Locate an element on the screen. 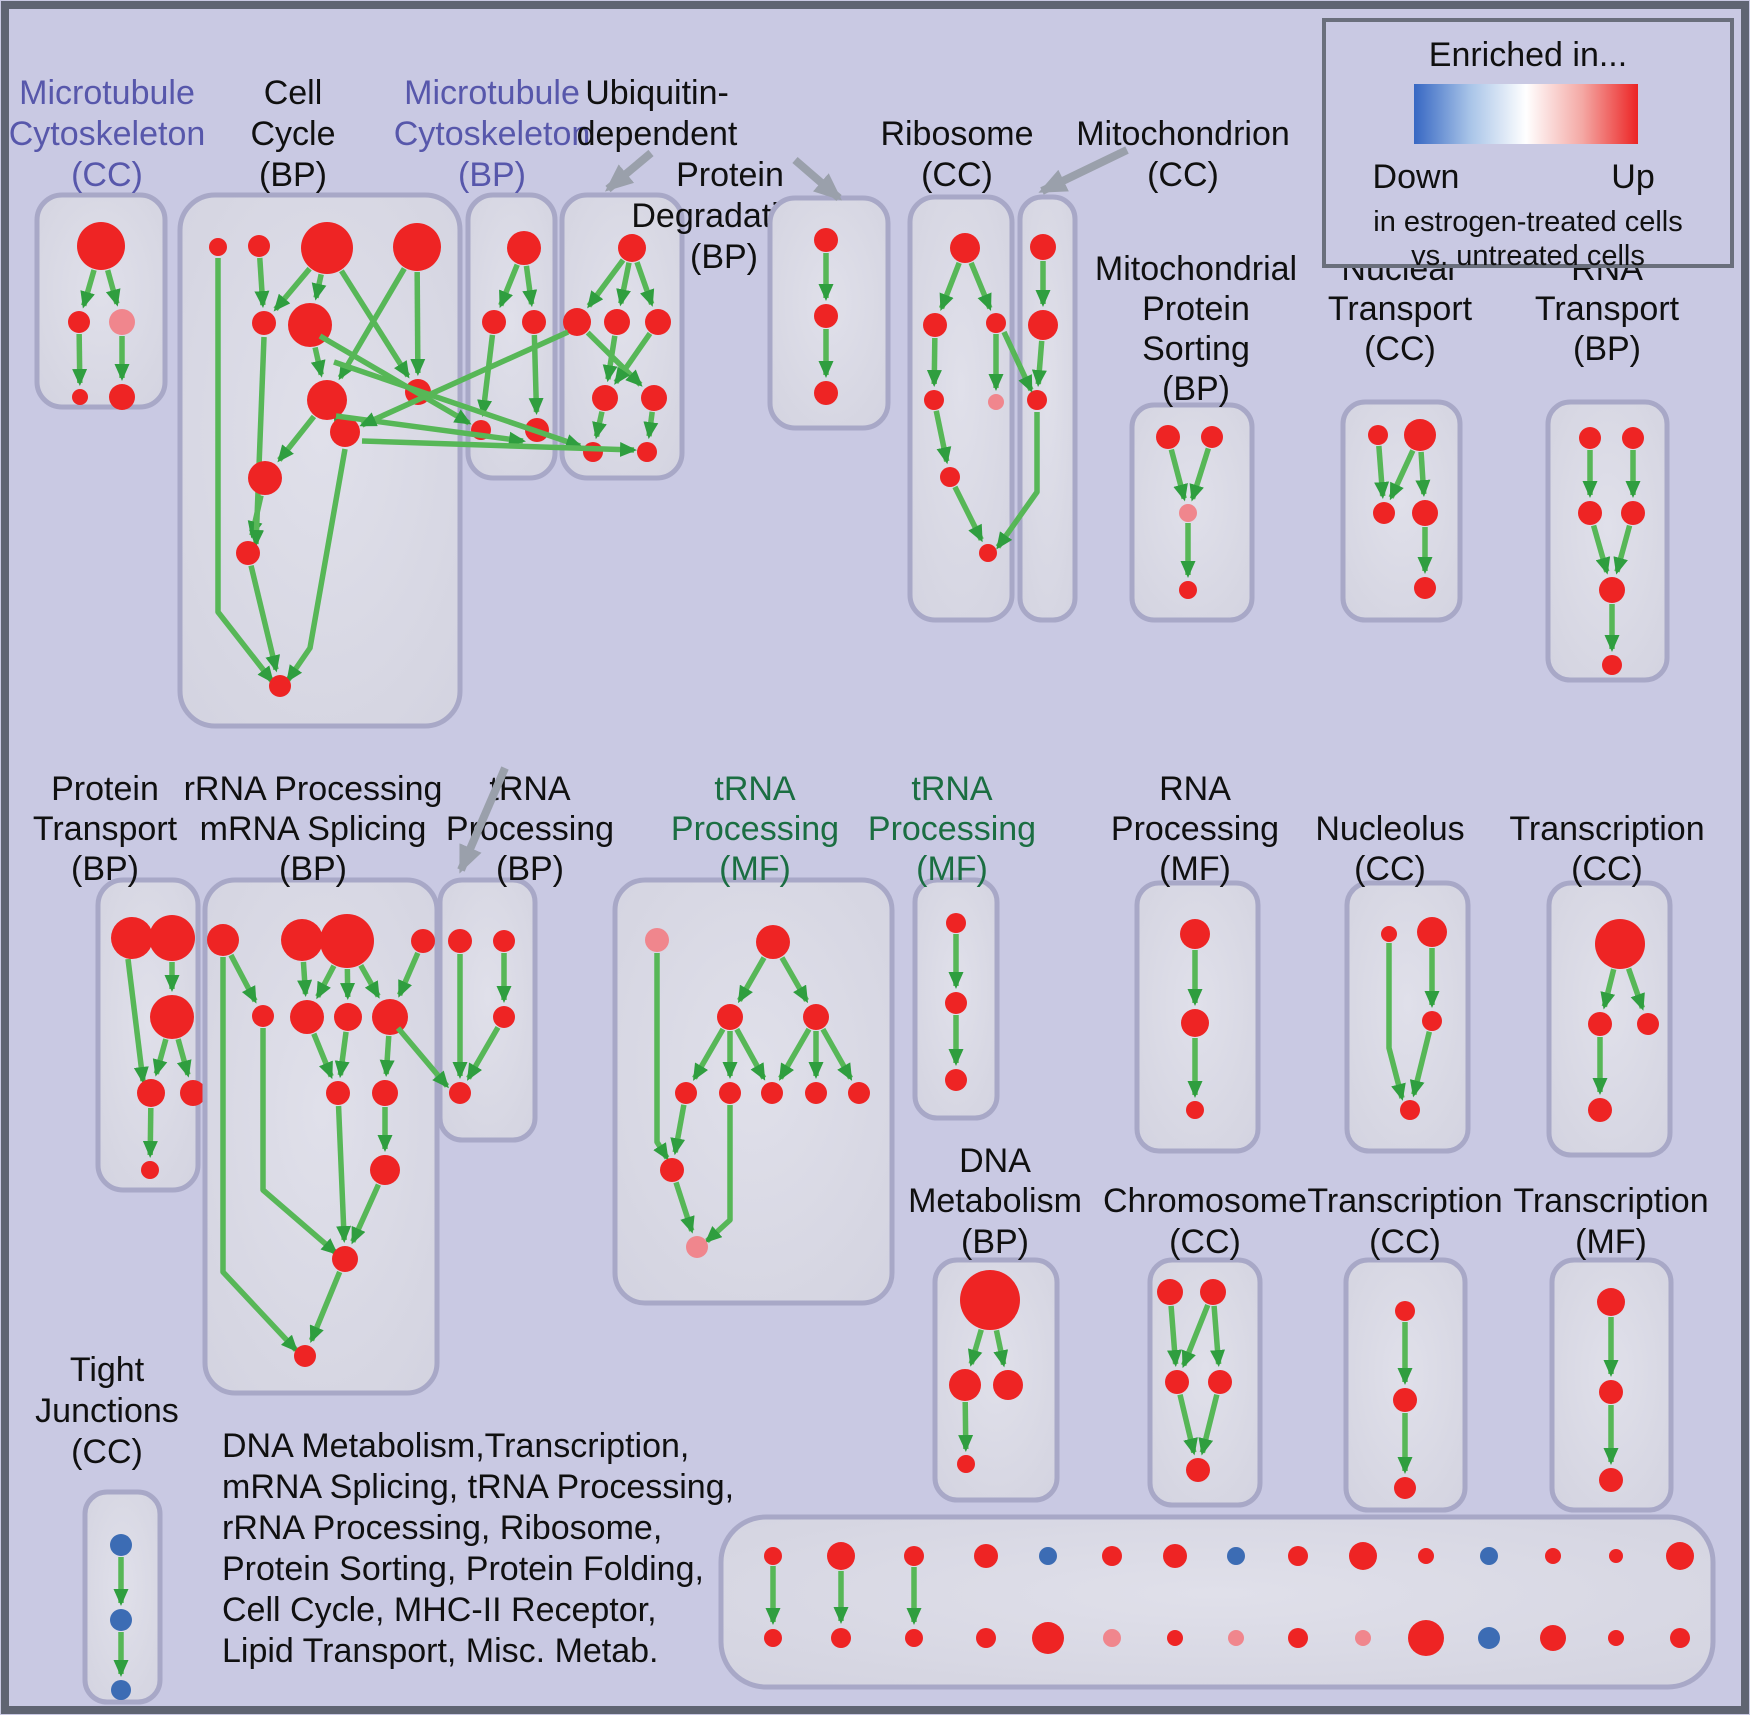  cluster-label: Ribosome is located at coordinates (956, 134).